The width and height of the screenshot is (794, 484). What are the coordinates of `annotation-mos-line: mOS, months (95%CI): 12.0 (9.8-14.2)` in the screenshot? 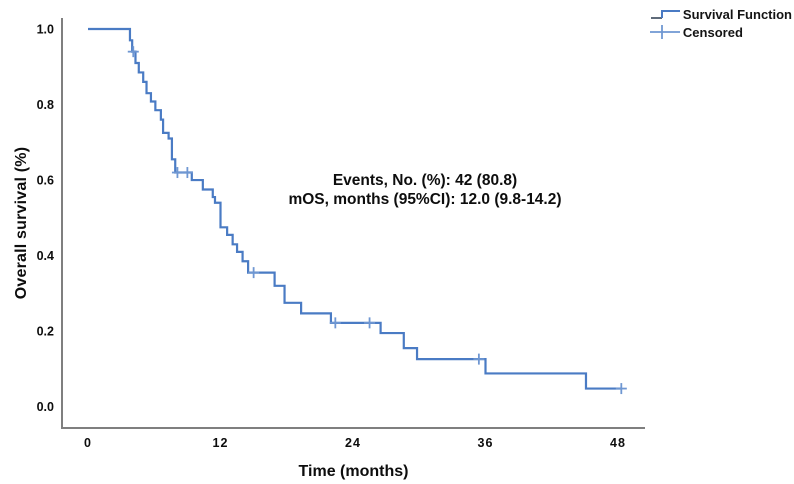 It's located at (425, 199).